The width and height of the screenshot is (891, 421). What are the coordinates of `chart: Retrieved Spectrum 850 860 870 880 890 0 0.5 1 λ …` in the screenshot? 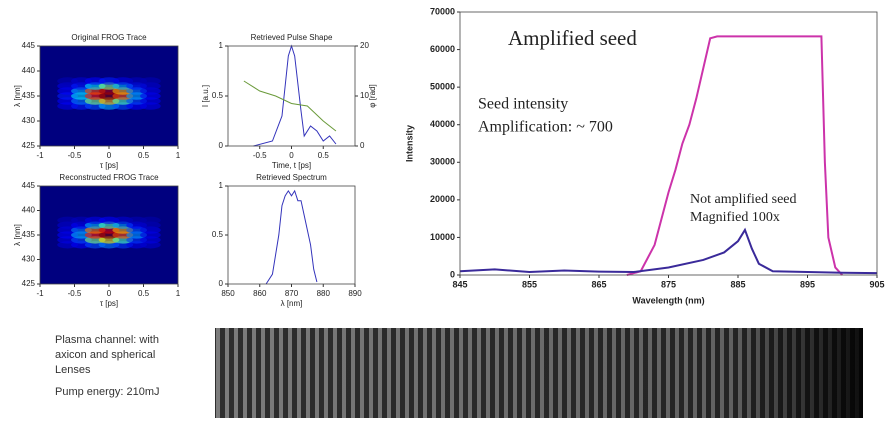 It's located at (287, 240).